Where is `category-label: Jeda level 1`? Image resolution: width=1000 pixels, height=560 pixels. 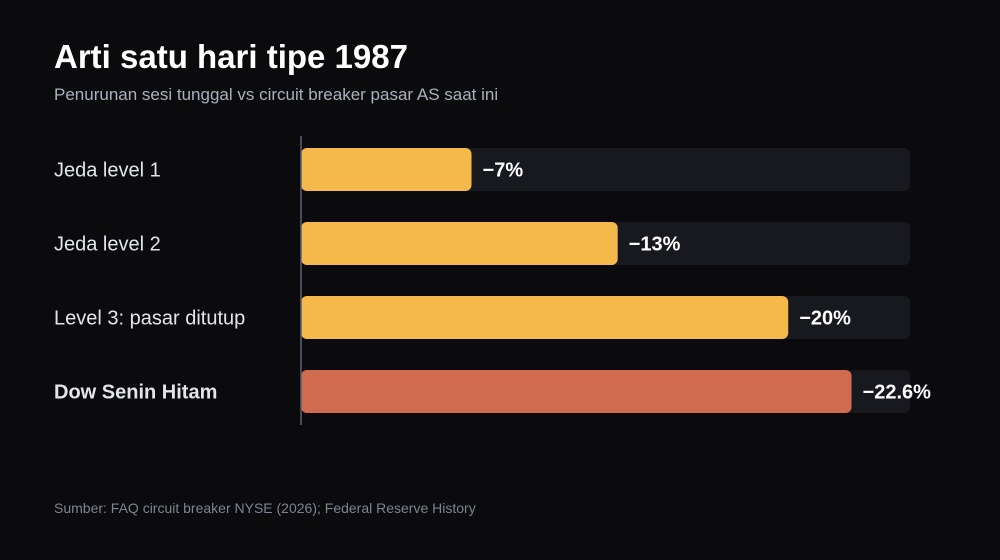 category-label: Jeda level 1 is located at coordinates (107, 171).